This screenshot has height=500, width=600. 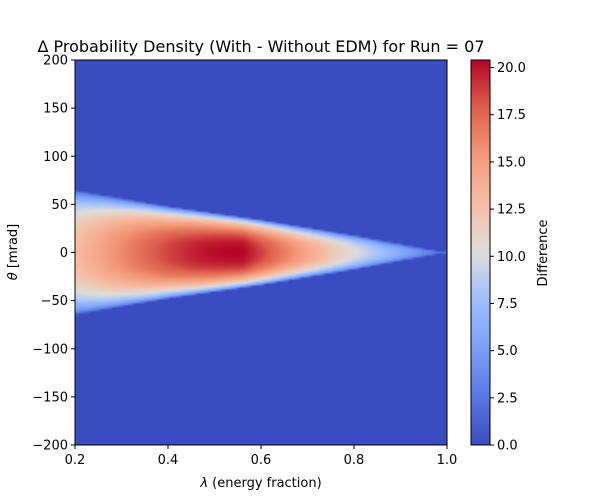 I want to click on y-tick-label: −100, so click(x=50, y=349).